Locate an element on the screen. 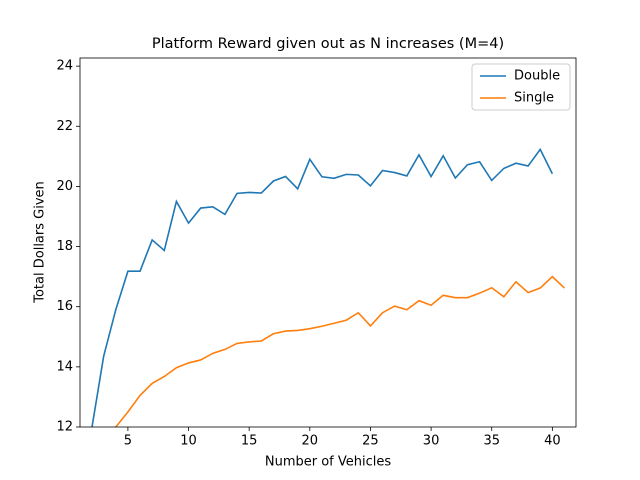 The height and width of the screenshot is (480, 640). y-tick-label: 14 is located at coordinates (64, 366).